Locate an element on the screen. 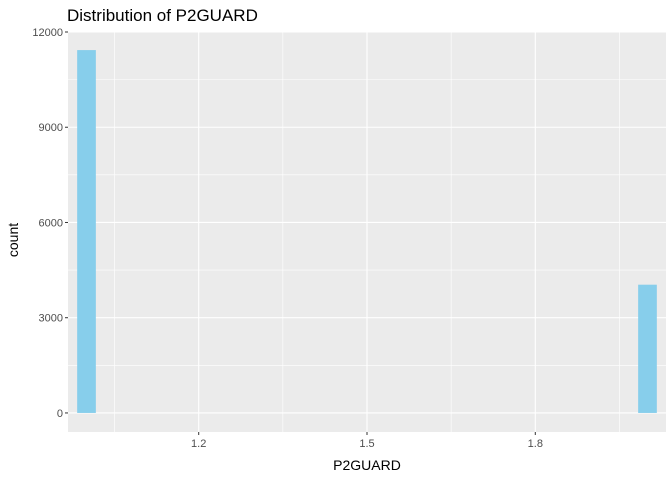 The height and width of the screenshot is (480, 672). y-tick-label: 6000 is located at coordinates (51, 223).